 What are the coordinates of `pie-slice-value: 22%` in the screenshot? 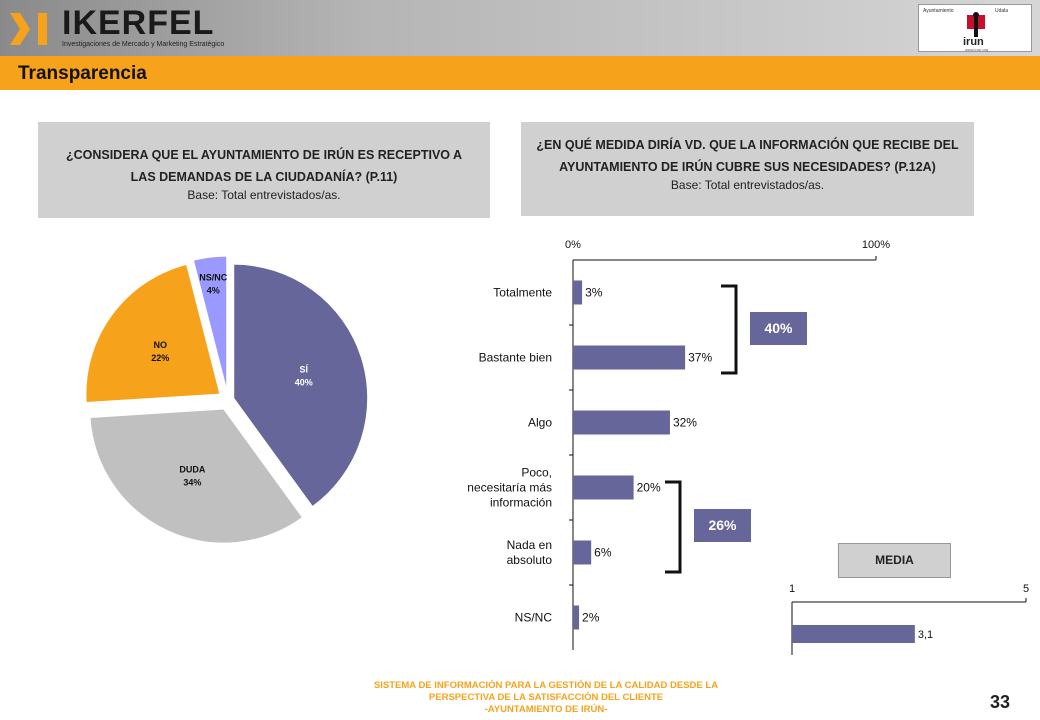 It's located at (160, 358).